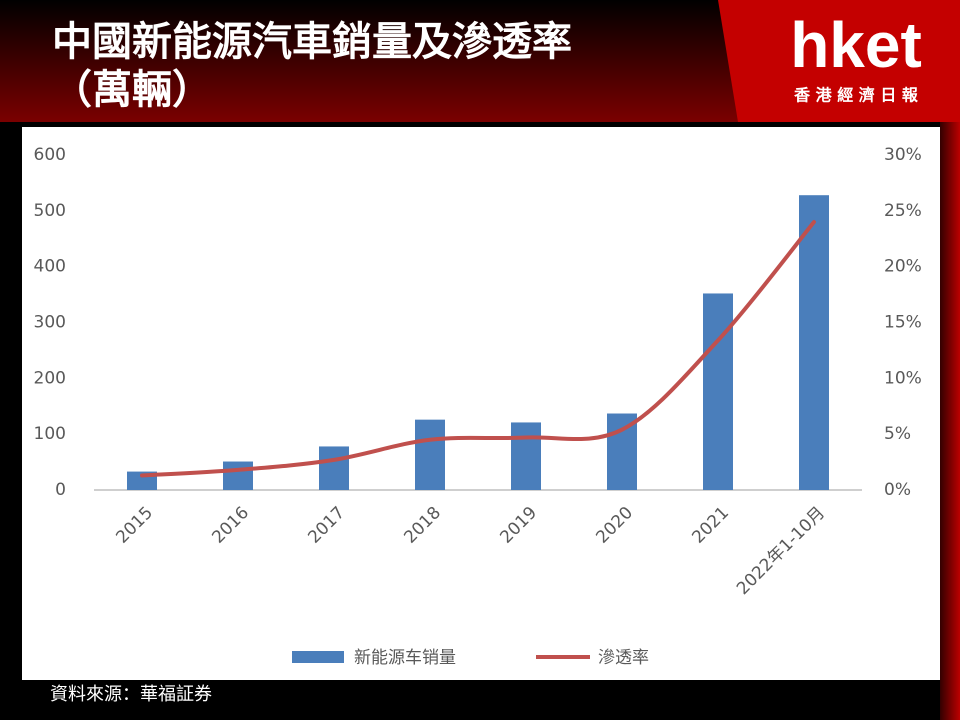 This screenshot has width=960, height=720. I want to click on logo: hket, so click(856, 45).